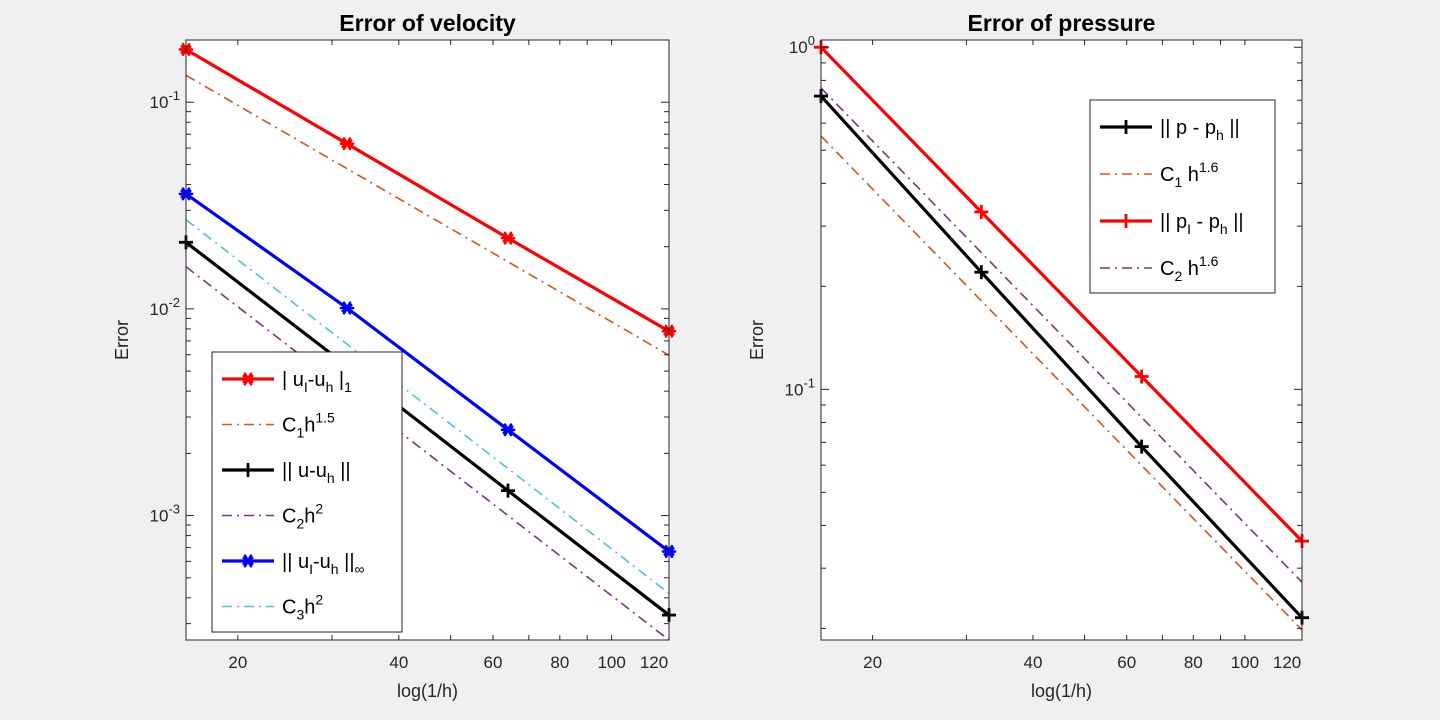  Describe the element at coordinates (302, 516) in the screenshot. I see `legend-label-3: C2​h2​` at that location.